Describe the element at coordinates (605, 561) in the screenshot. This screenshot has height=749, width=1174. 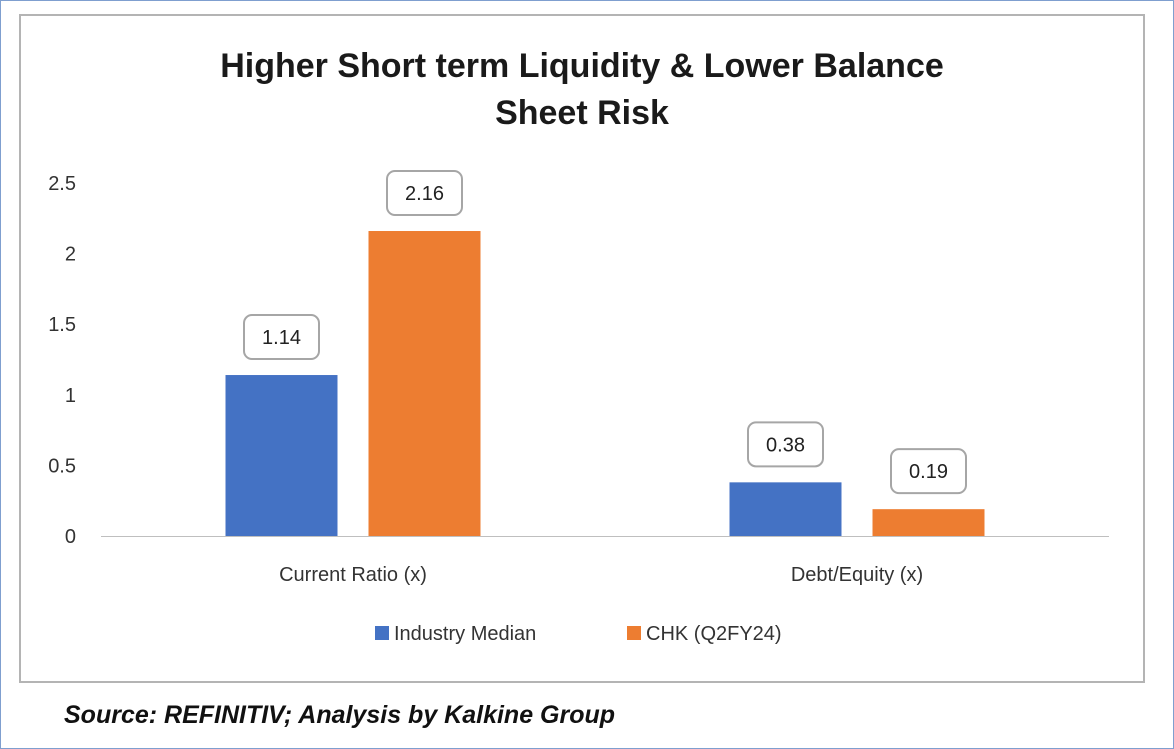
I see `x-axis: Current Ratio (x) Debt/Equity (x)` at that location.